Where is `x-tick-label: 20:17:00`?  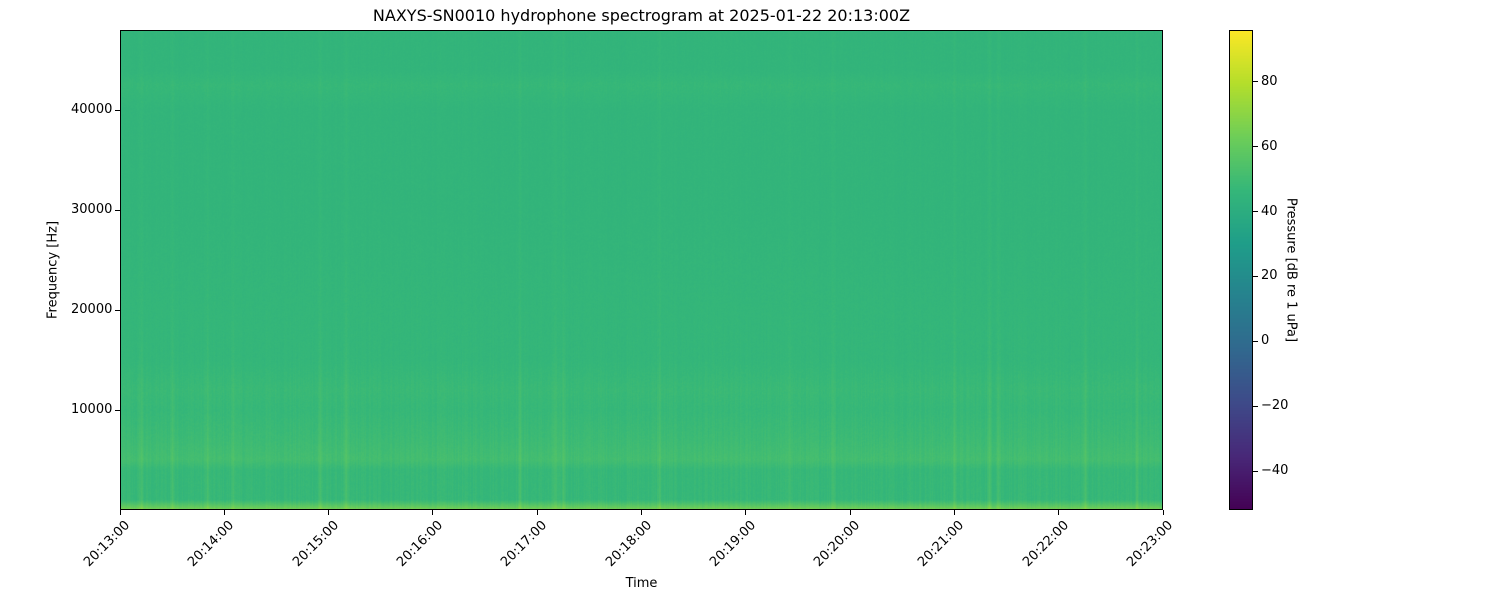
x-tick-label: 20:17:00 is located at coordinates (524, 544).